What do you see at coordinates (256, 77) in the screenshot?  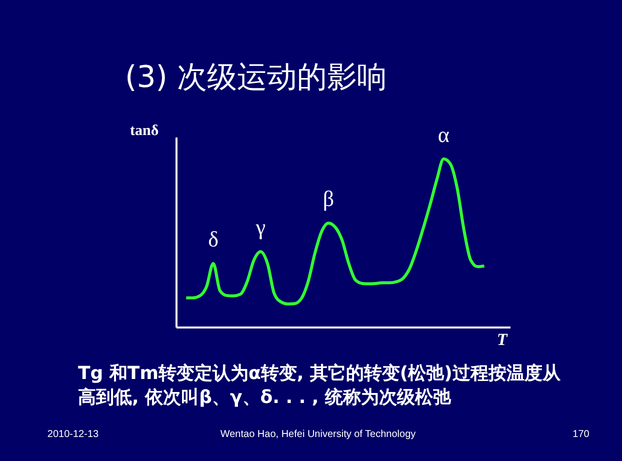 I see `chart-title: (3) 次级运动的影响` at bounding box center [256, 77].